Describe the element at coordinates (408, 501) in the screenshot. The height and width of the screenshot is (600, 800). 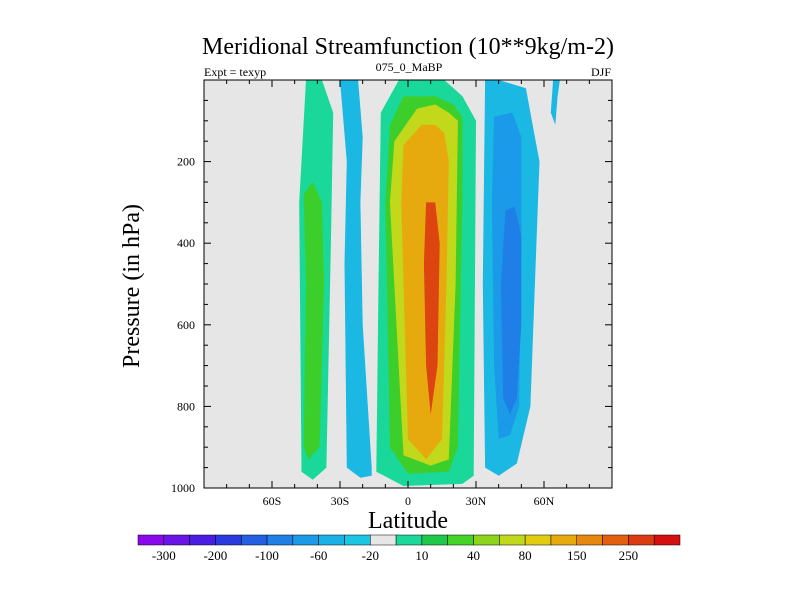
I see `x-tick-label: 0` at that location.